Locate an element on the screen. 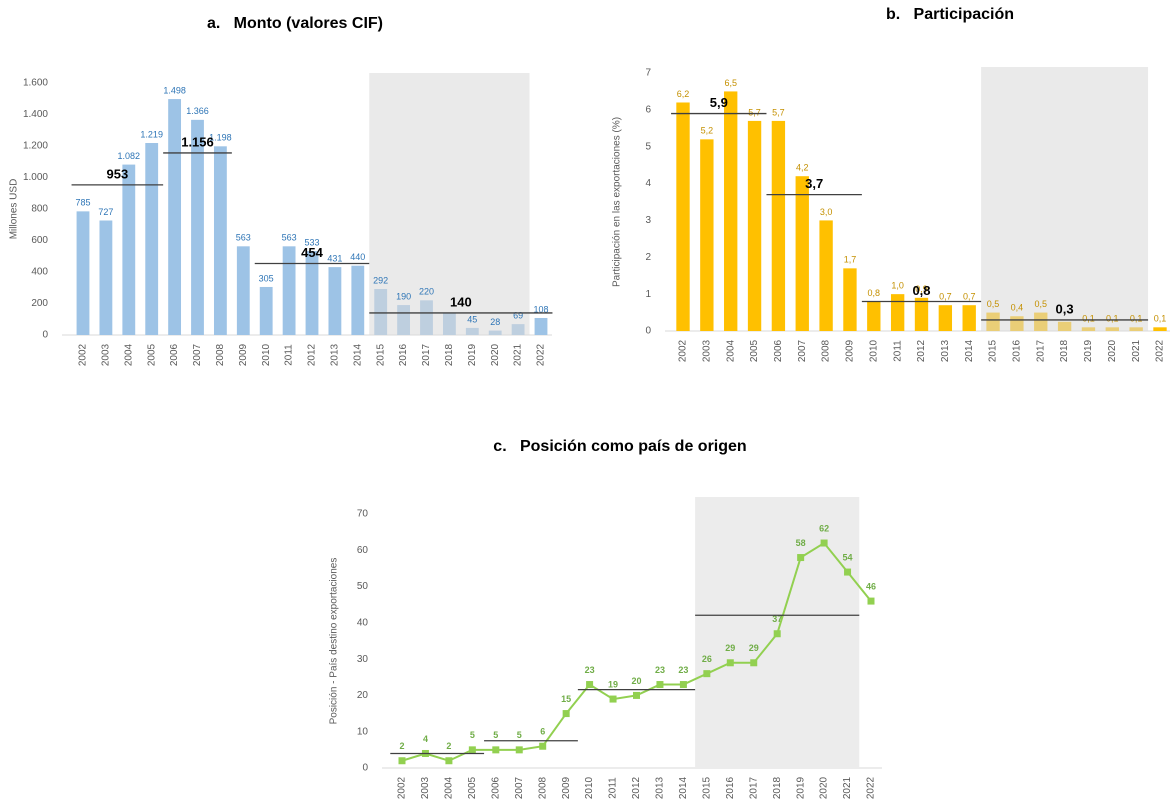  y-tick-label: 4 is located at coordinates (648, 183).